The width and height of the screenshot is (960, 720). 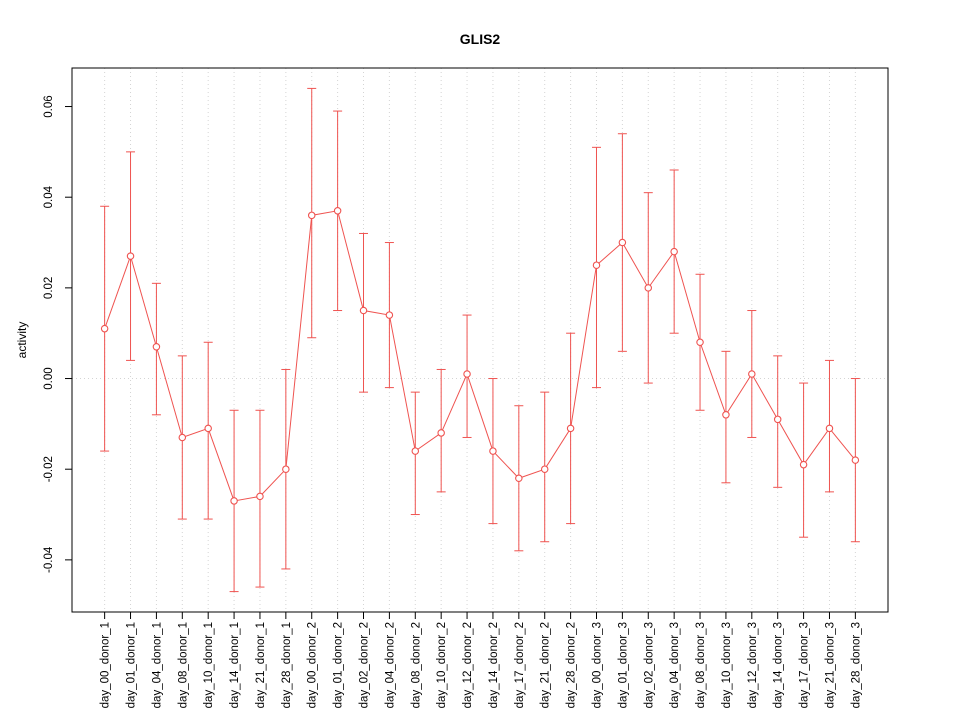 I want to click on x-tick-label: day_08_donor_3, so click(x=701, y=665).